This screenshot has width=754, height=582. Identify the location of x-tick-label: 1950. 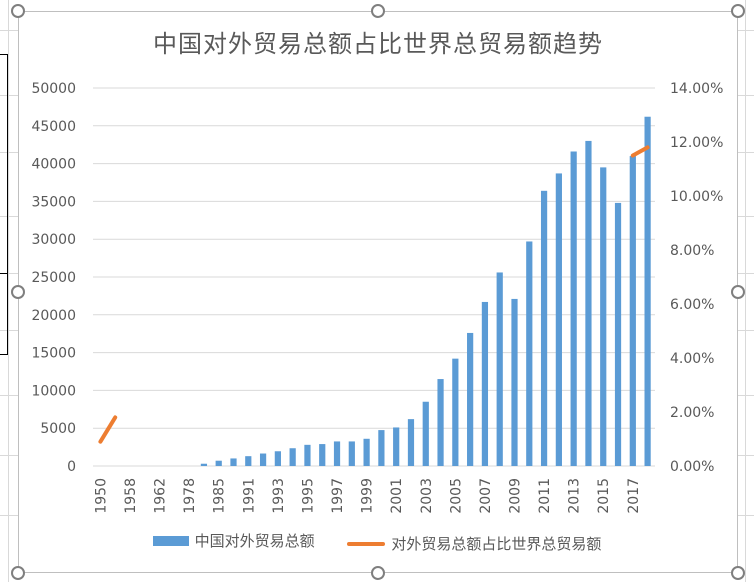
(101, 496).